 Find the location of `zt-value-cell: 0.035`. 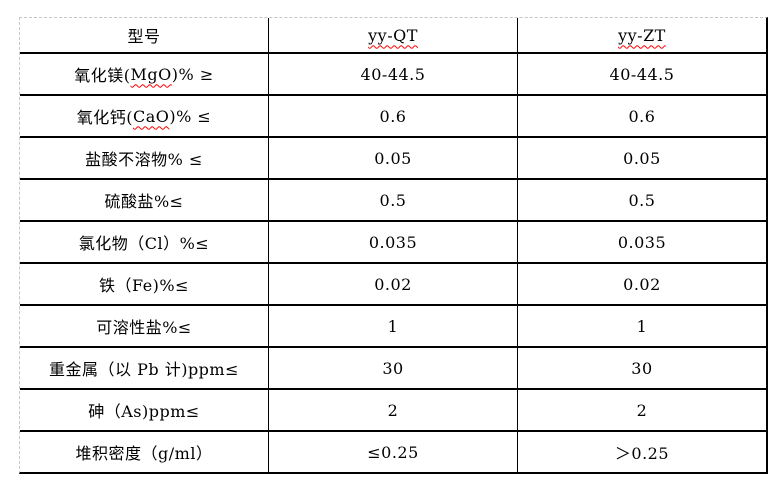

zt-value-cell: 0.035 is located at coordinates (641, 242).